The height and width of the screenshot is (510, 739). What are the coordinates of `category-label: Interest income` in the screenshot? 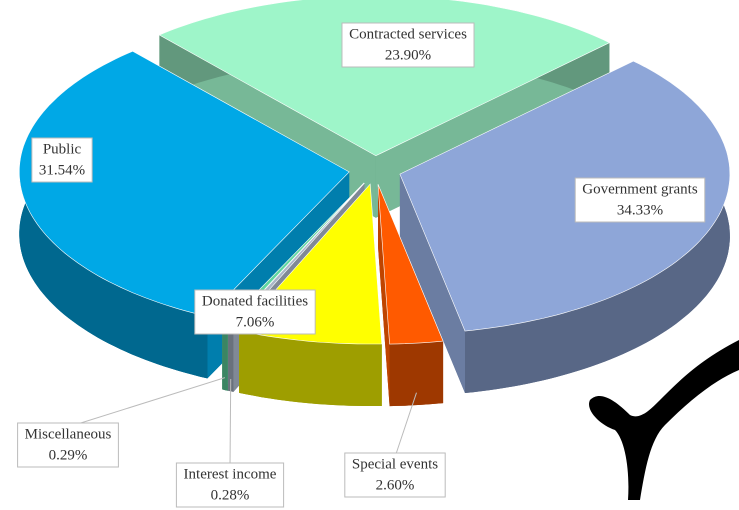 It's located at (230, 474).